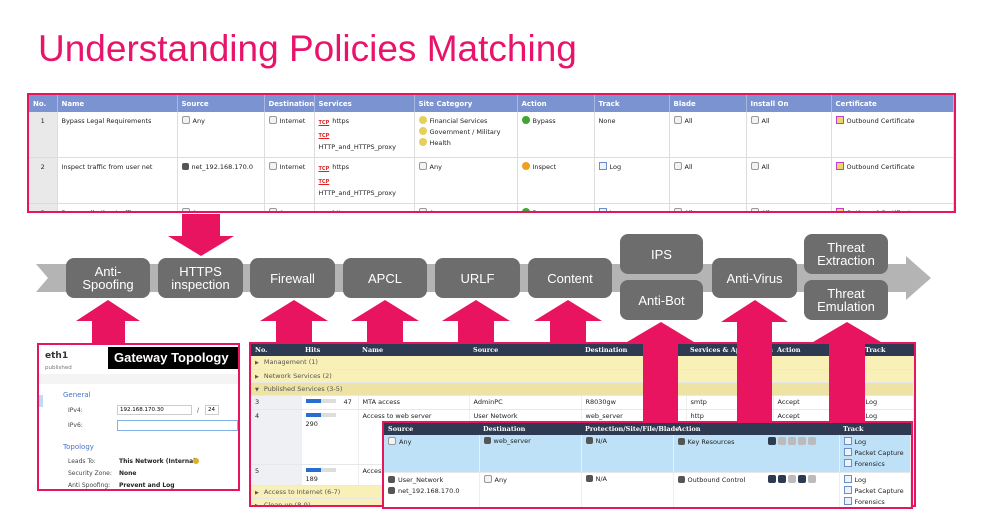 The width and height of the screenshot is (999, 528). Describe the element at coordinates (632, 135) in the screenshot. I see `track-cell: None` at that location.